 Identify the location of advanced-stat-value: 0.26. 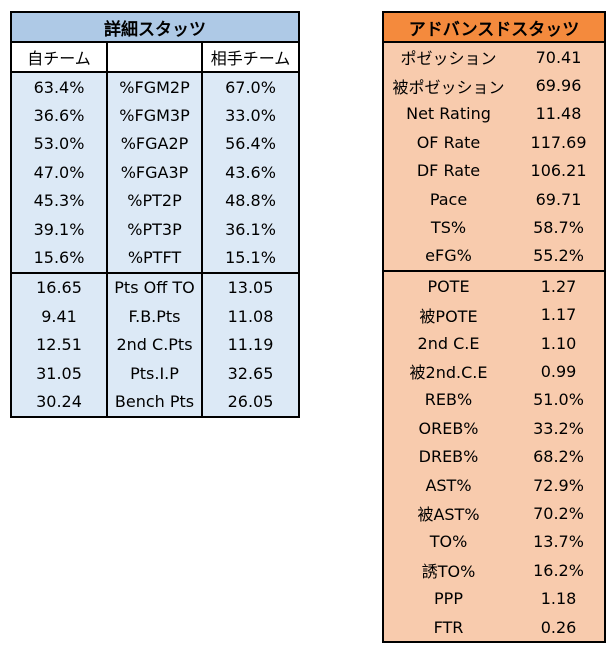
(560, 628).